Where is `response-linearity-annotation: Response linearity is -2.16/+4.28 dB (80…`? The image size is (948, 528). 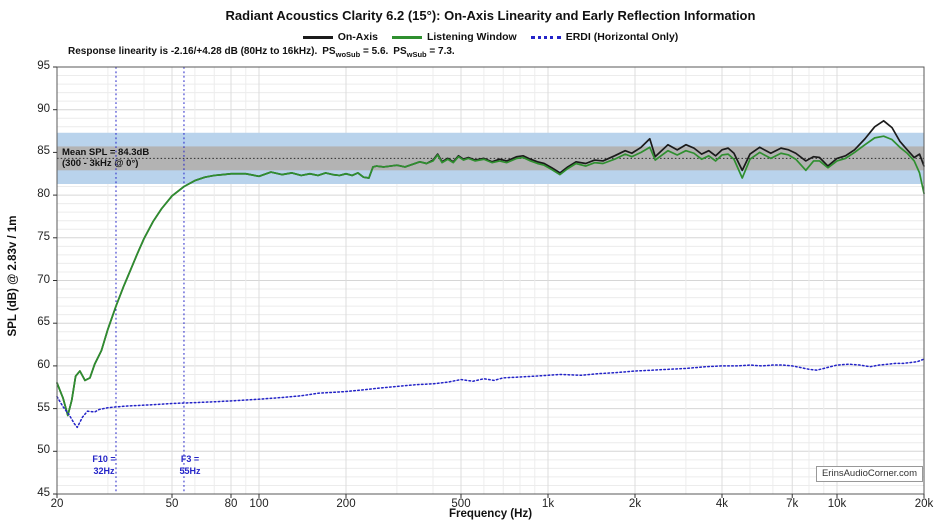
response-linearity-annotation: Response linearity is -2.16/+4.28 dB (80… is located at coordinates (261, 52).